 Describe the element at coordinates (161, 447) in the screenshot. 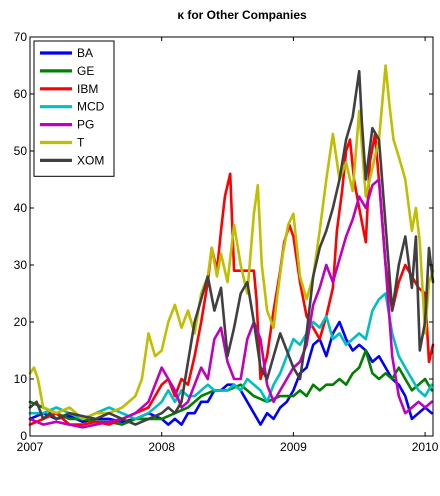

I see `x-tick-label: 2008` at that location.